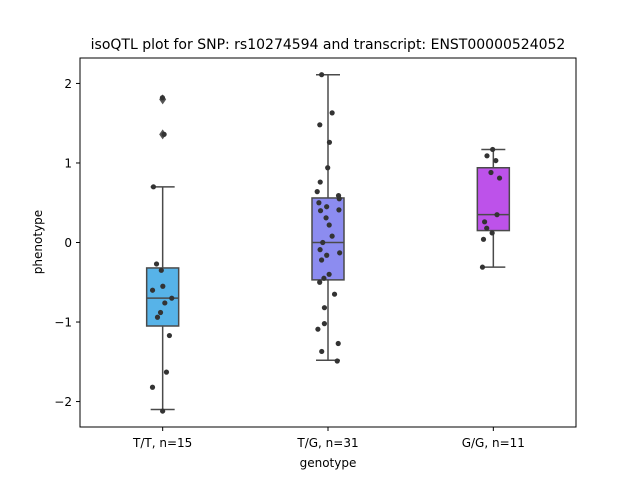  Describe the element at coordinates (327, 443) in the screenshot. I see `x-tick-label: T/G, n=31` at that location.